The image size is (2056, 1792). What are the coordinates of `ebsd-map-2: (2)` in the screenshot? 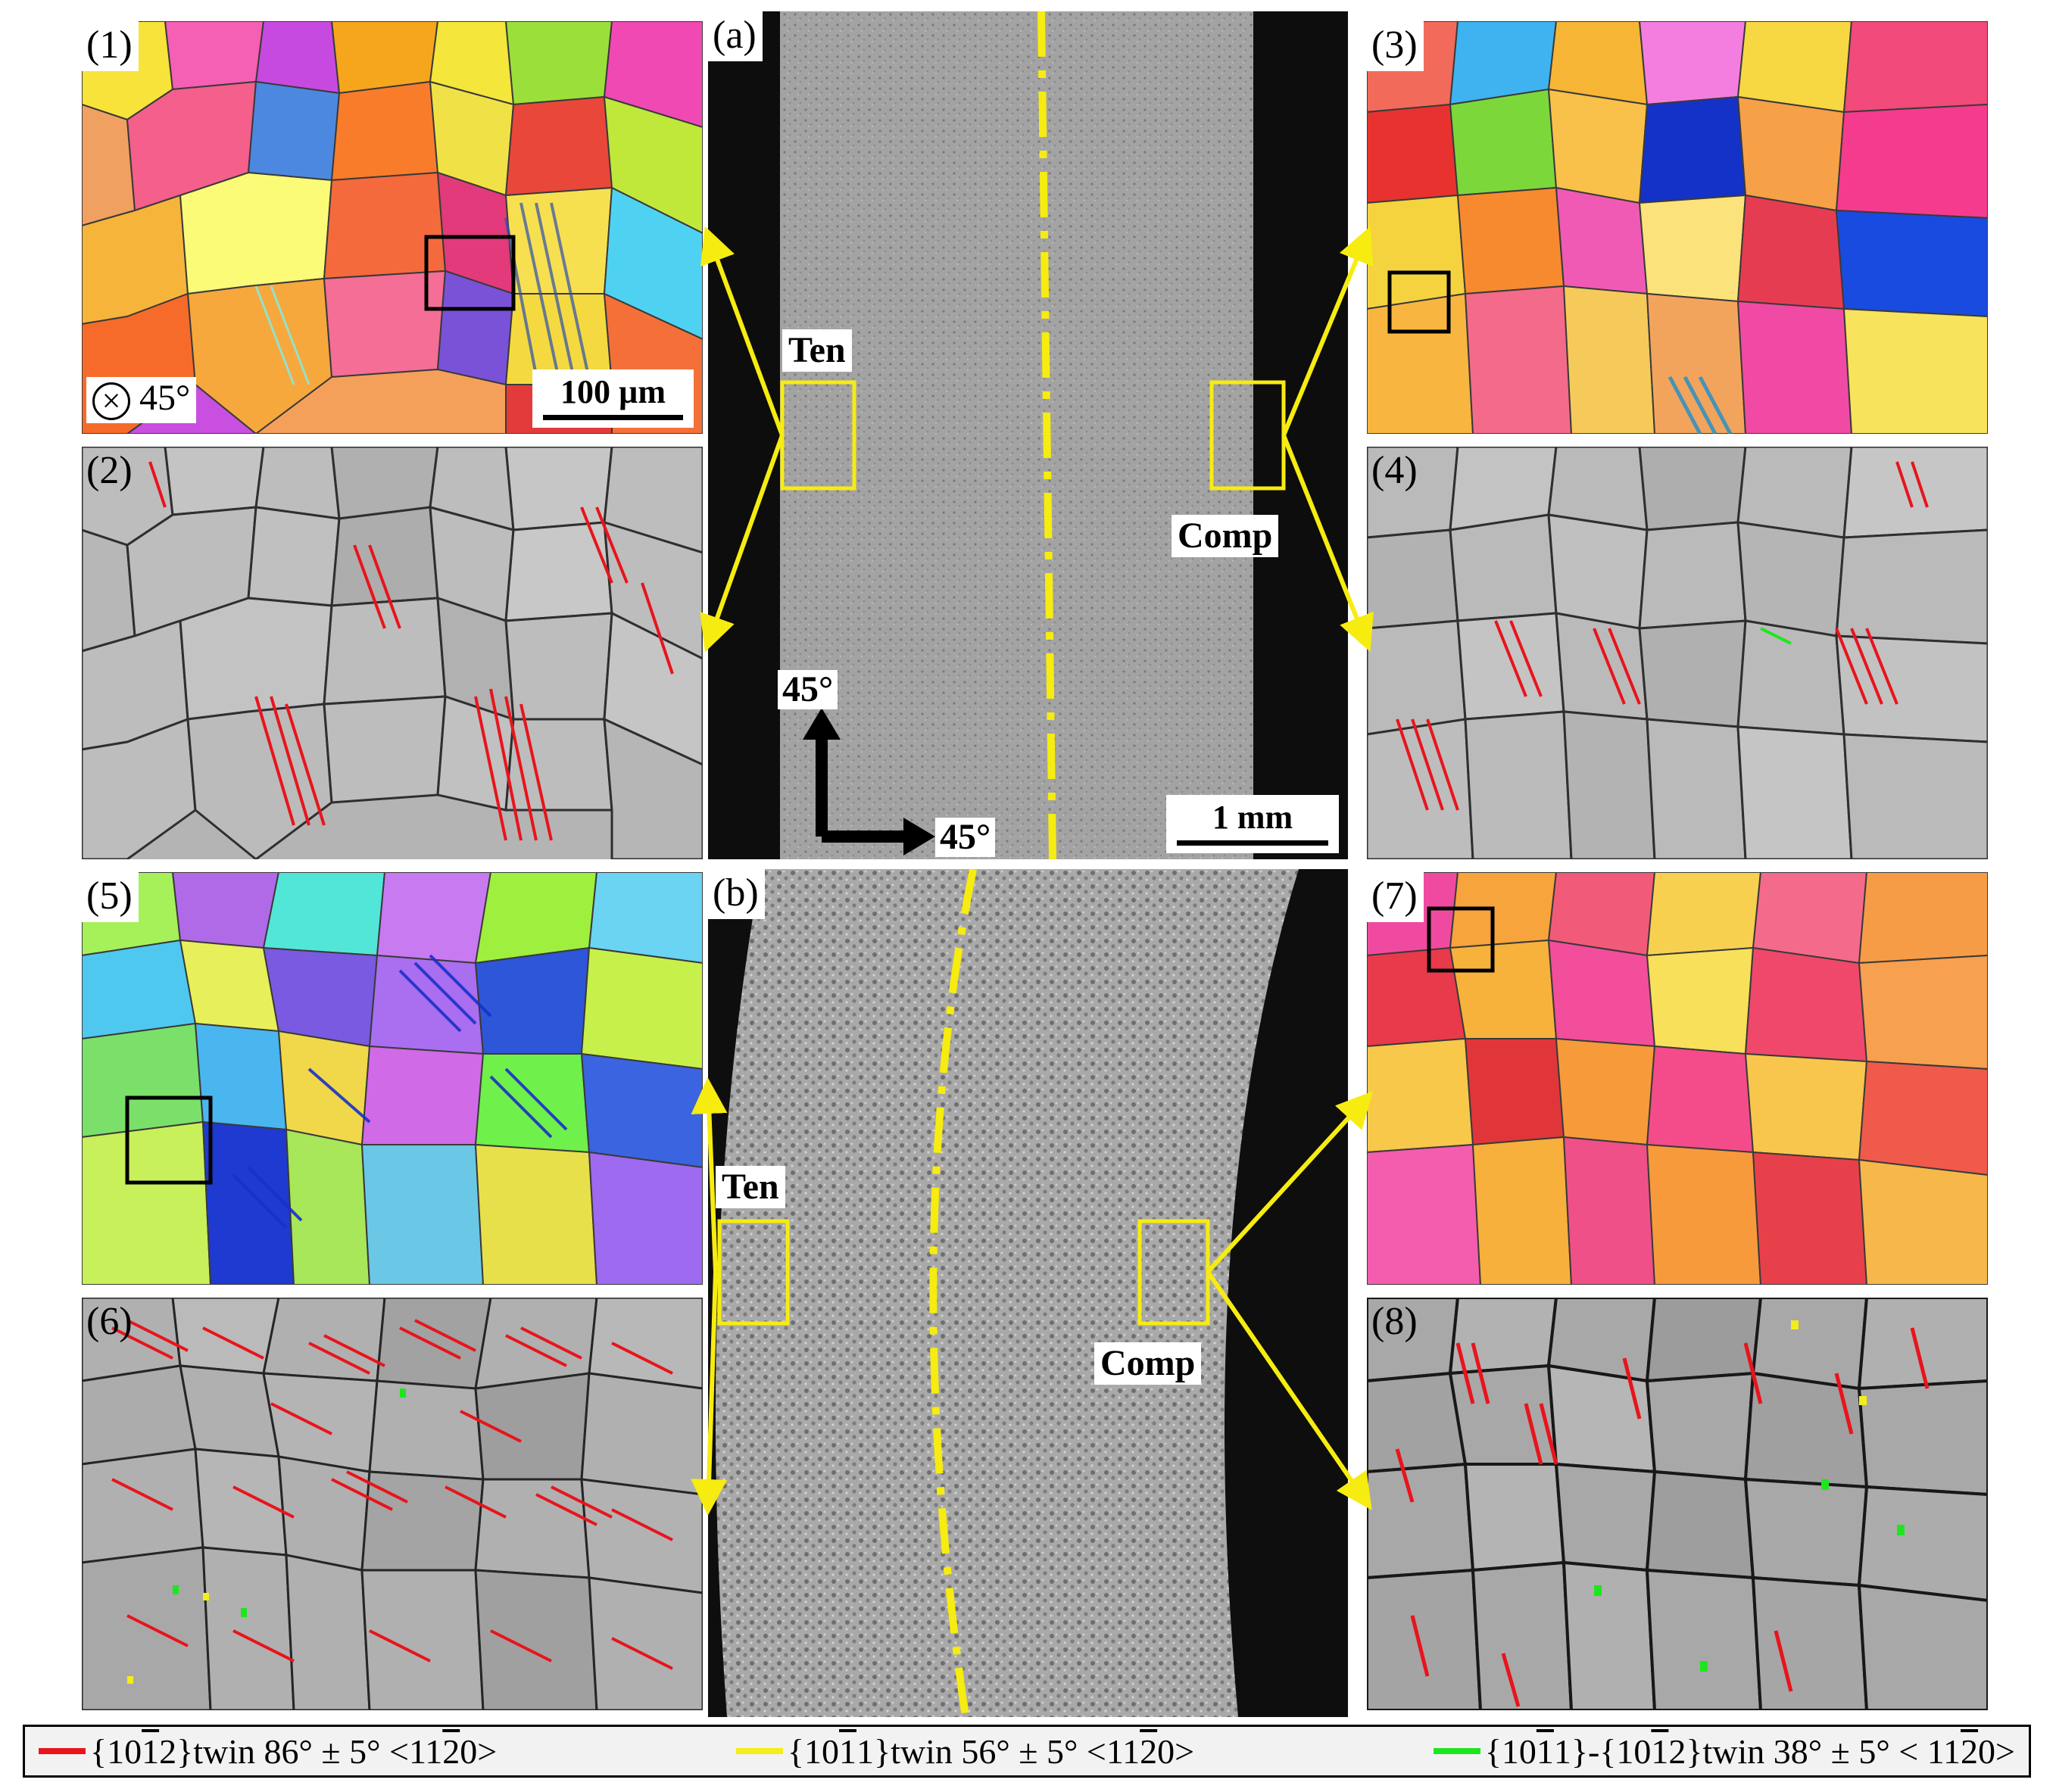 It's located at (392, 653).